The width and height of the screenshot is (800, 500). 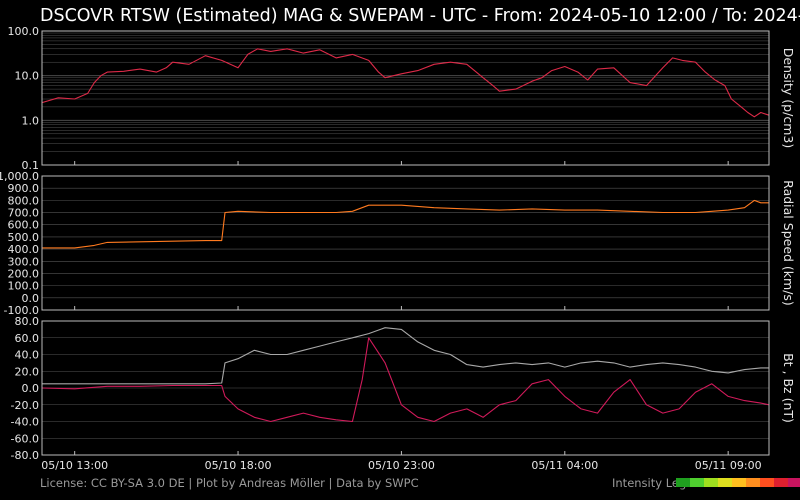 What do you see at coordinates (27, 355) in the screenshot?
I see `magnetic-ytick-label: 40.0` at bounding box center [27, 355].